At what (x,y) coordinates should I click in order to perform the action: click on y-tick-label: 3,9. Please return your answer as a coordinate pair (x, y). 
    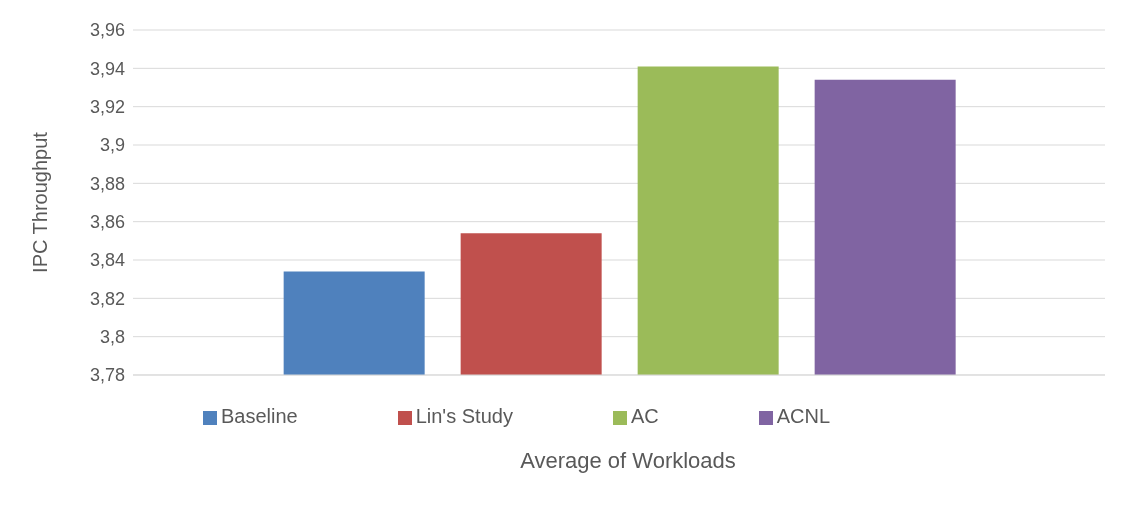
    Looking at the image, I should click on (112, 145).